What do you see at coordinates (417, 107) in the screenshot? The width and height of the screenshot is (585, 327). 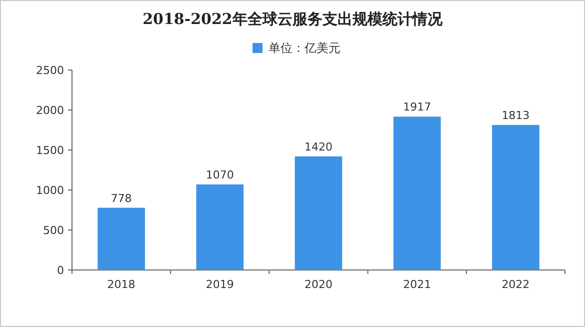 I see `data-label: 1917` at bounding box center [417, 107].